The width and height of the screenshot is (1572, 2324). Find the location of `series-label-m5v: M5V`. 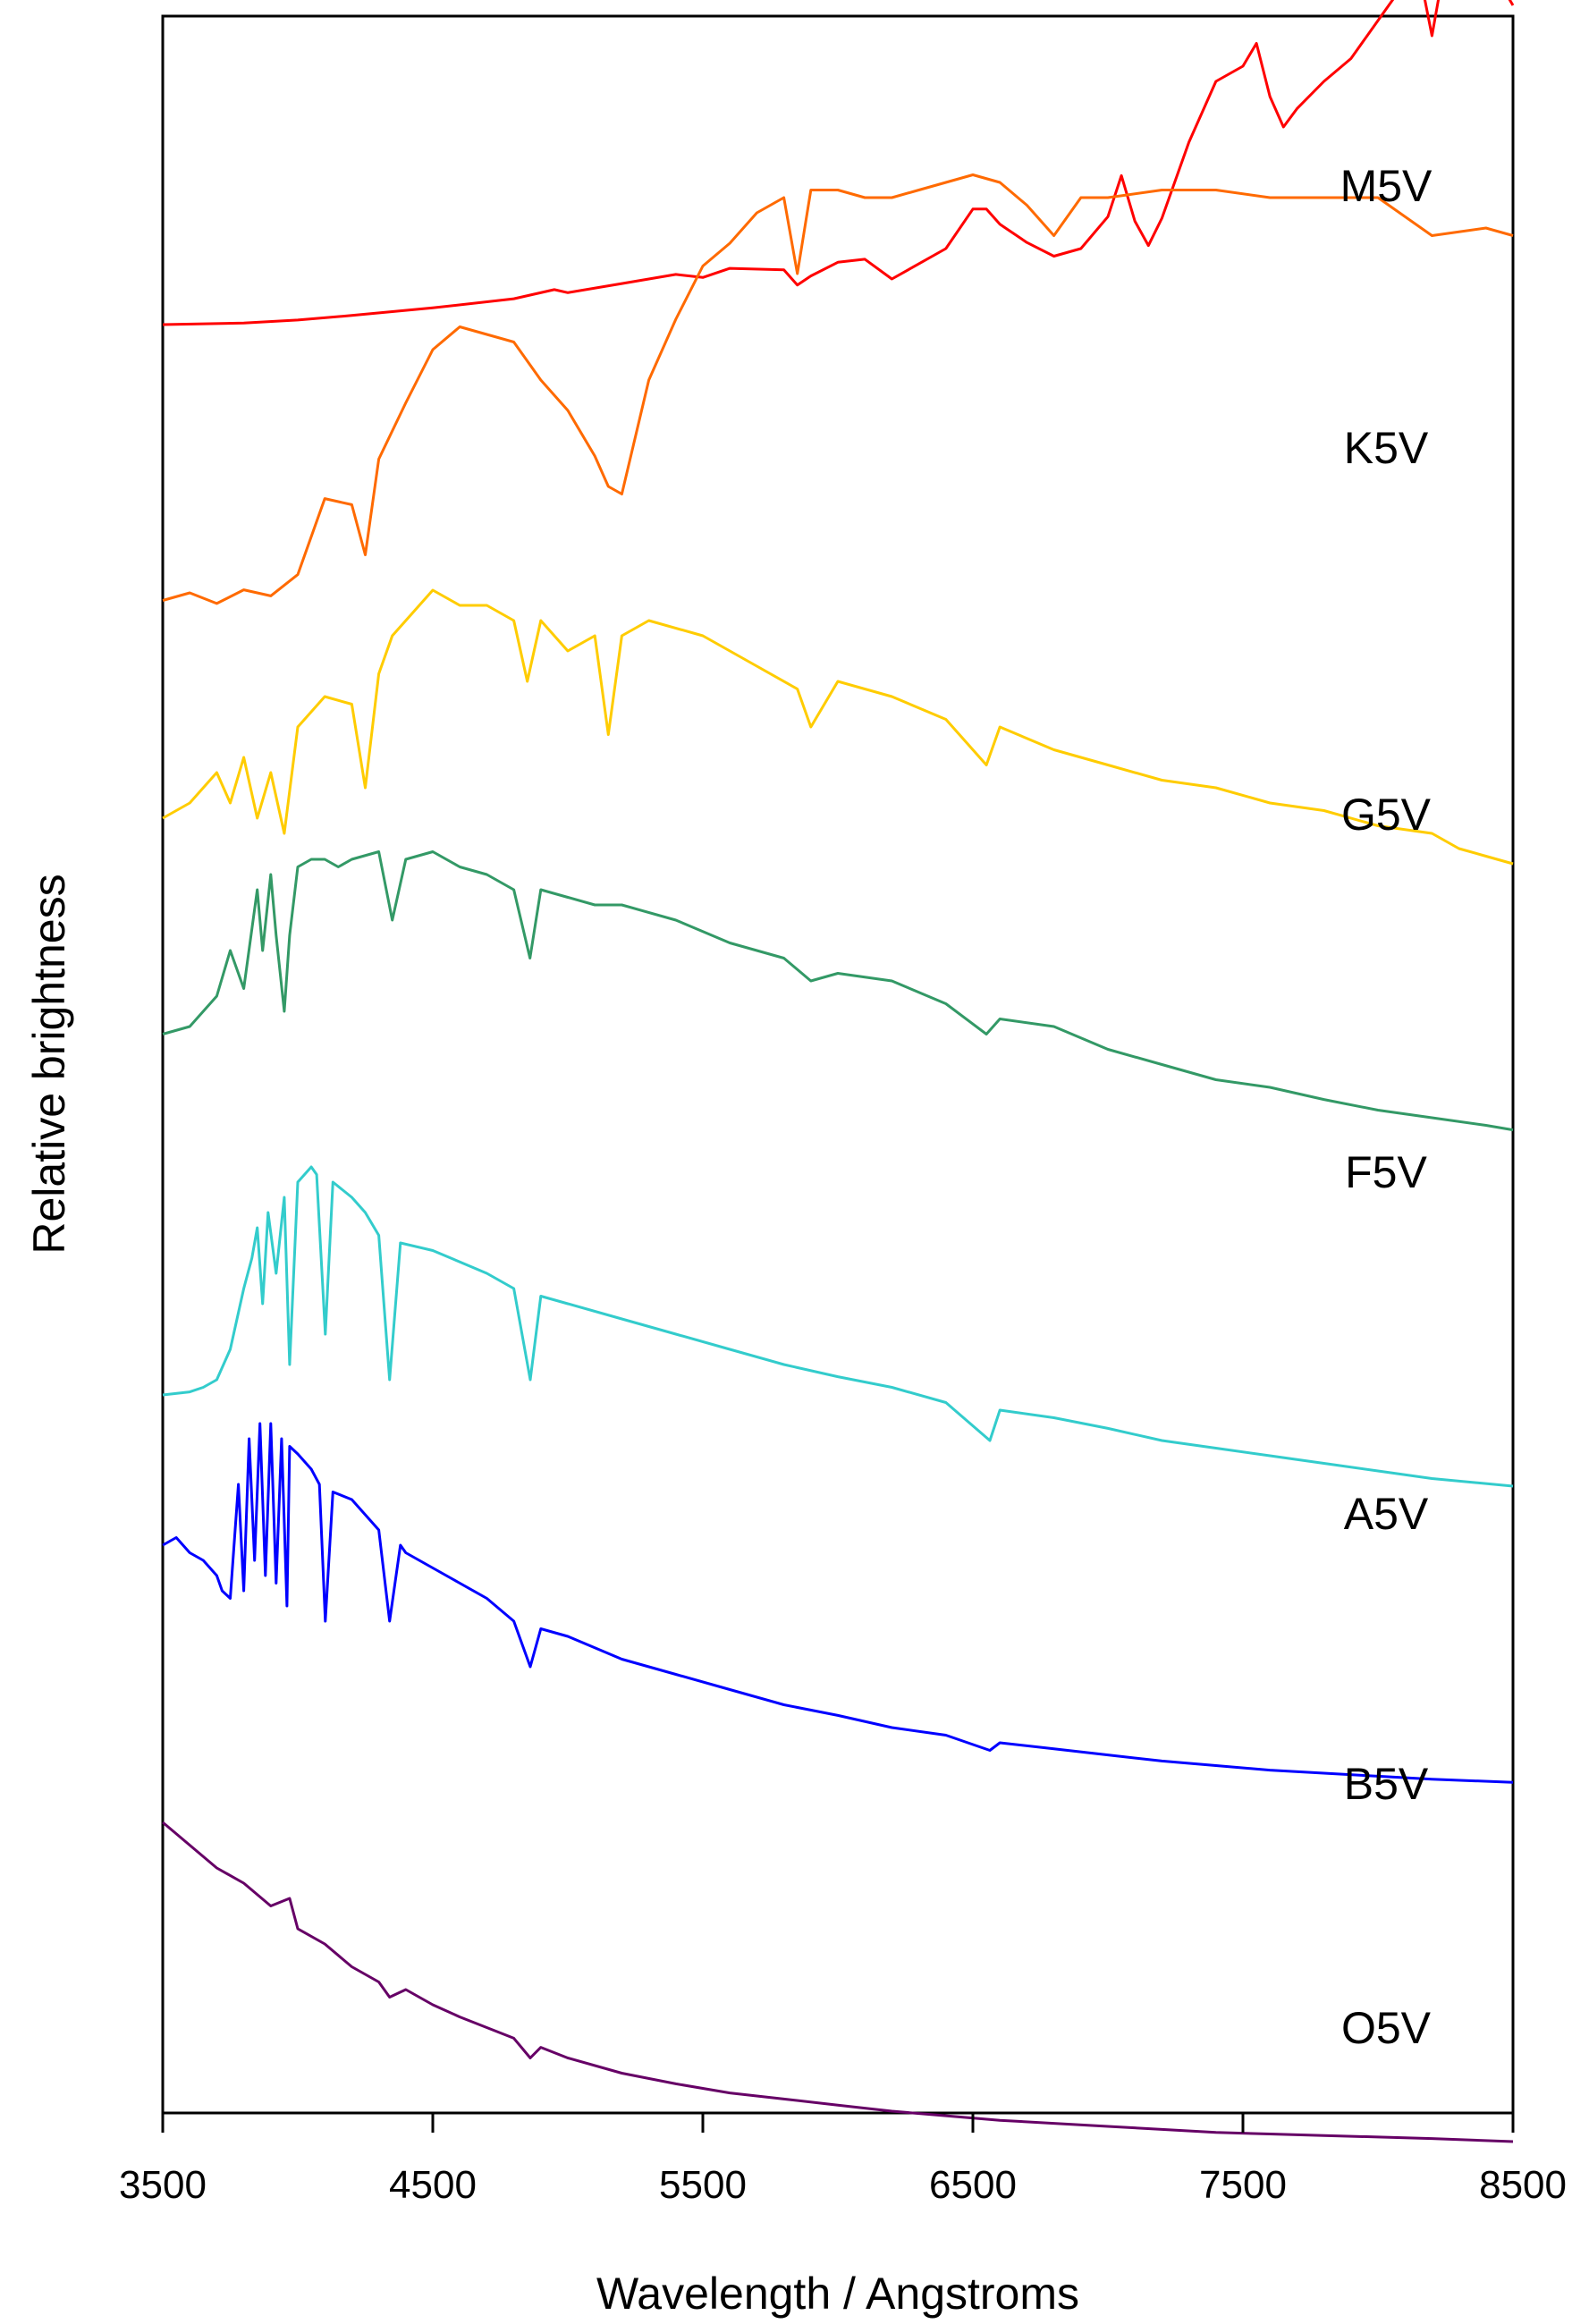

series-label-m5v: M5V is located at coordinates (1386, 186).